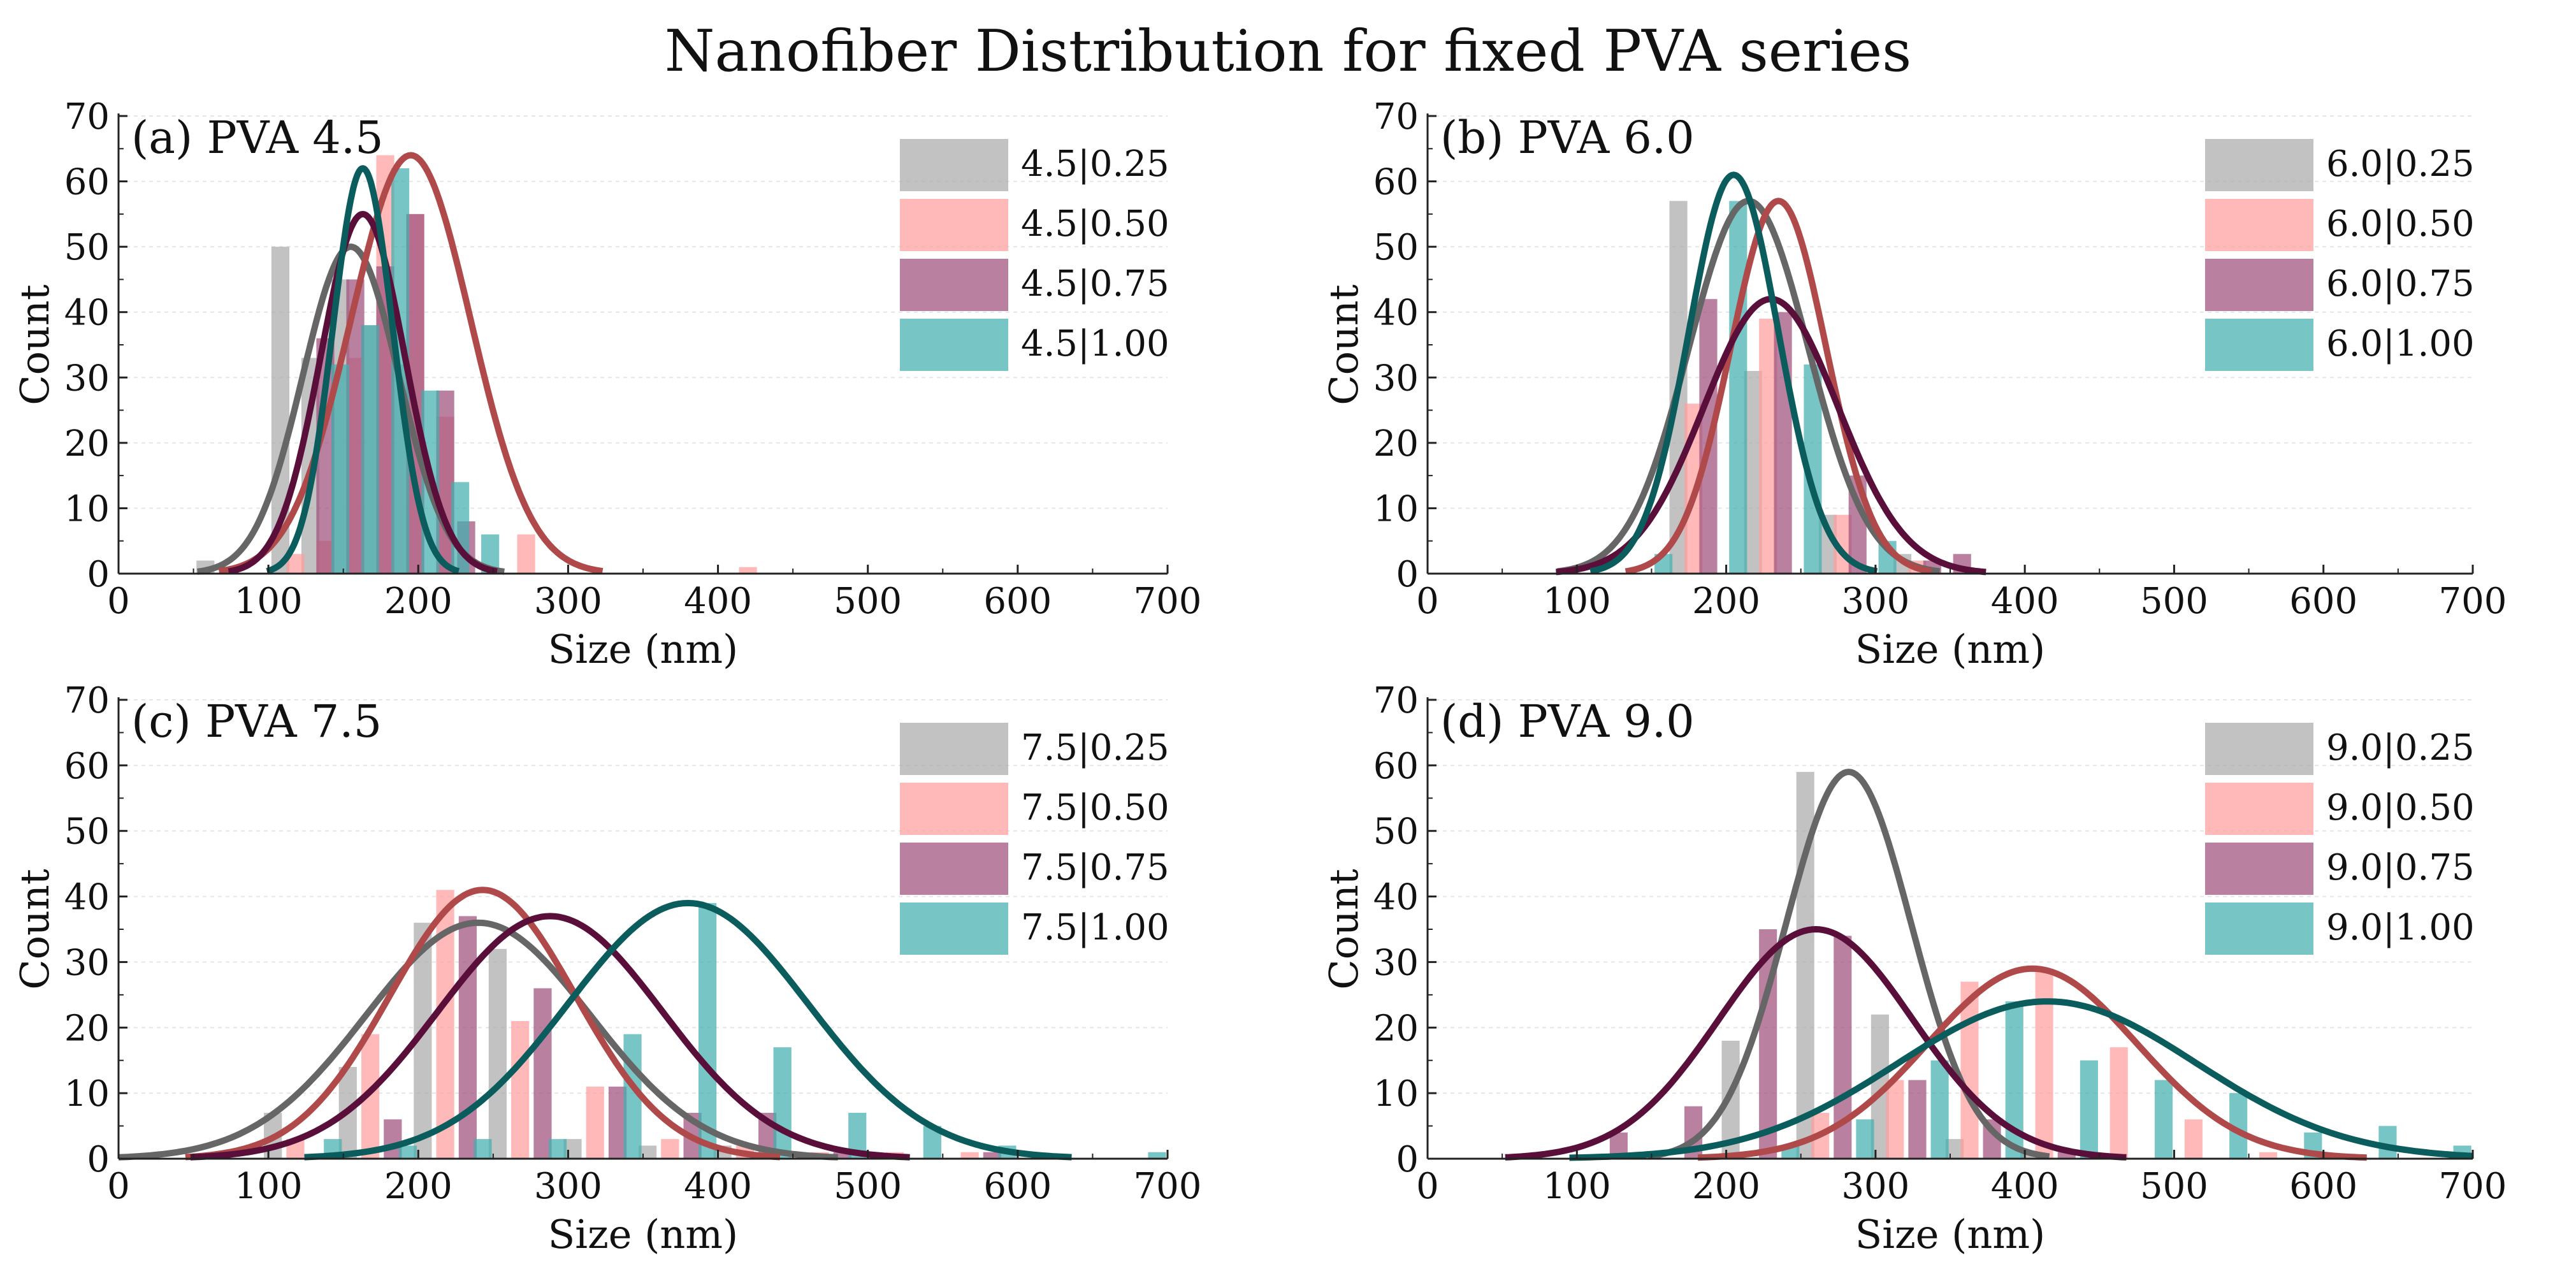 This screenshot has height=1283, width=2576. Describe the element at coordinates (2400, 748) in the screenshot. I see `legend-label: 9.0|0.25` at that location.